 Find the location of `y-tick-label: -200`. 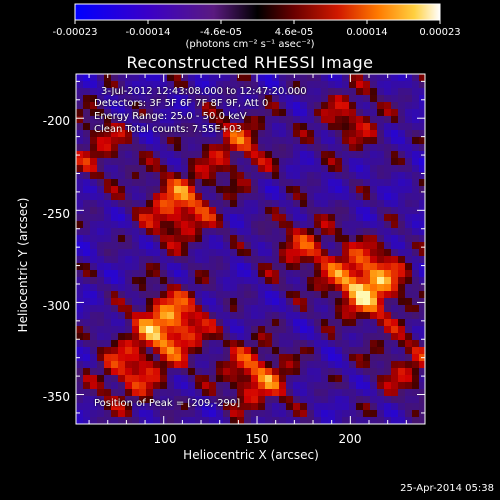

y-tick-label: -200 is located at coordinates (56, 121).